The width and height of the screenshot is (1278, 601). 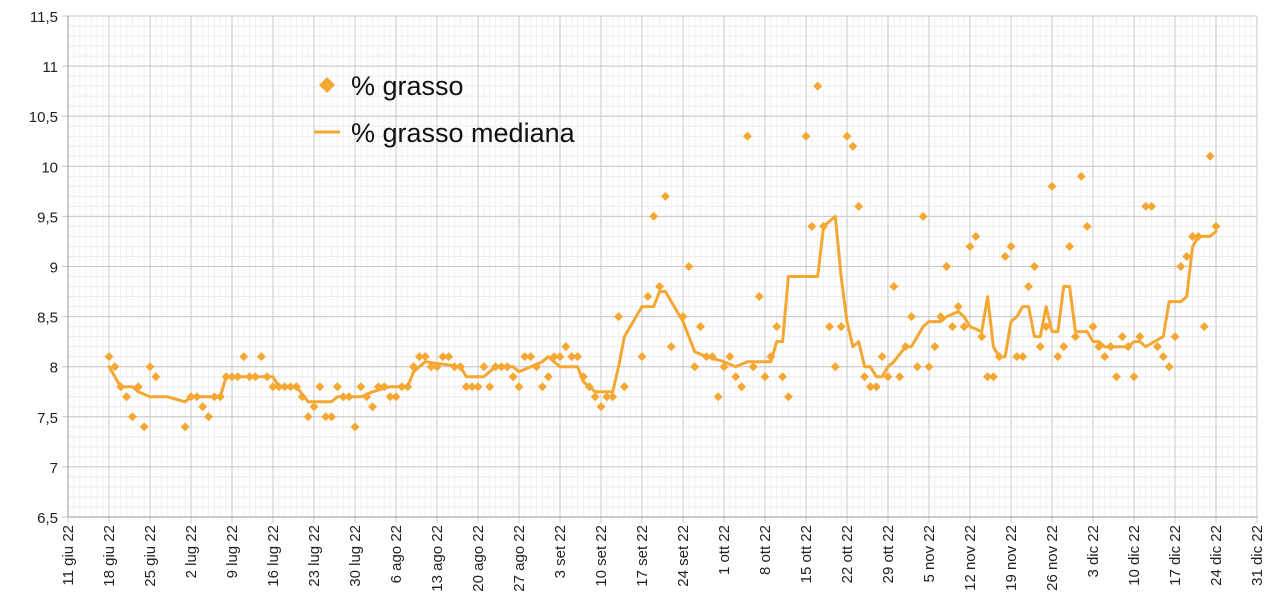 What do you see at coordinates (355, 556) in the screenshot?
I see `x-tick-label: 30 lug 22` at bounding box center [355, 556].